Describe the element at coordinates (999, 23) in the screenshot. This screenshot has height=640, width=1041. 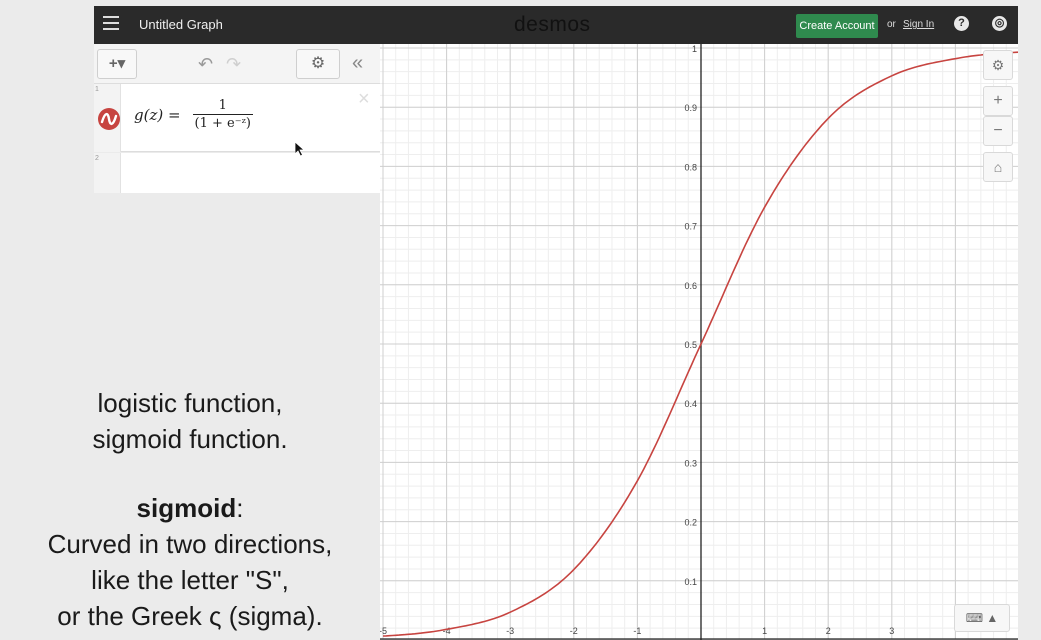
I see `globe-icon: ◎` at that location.